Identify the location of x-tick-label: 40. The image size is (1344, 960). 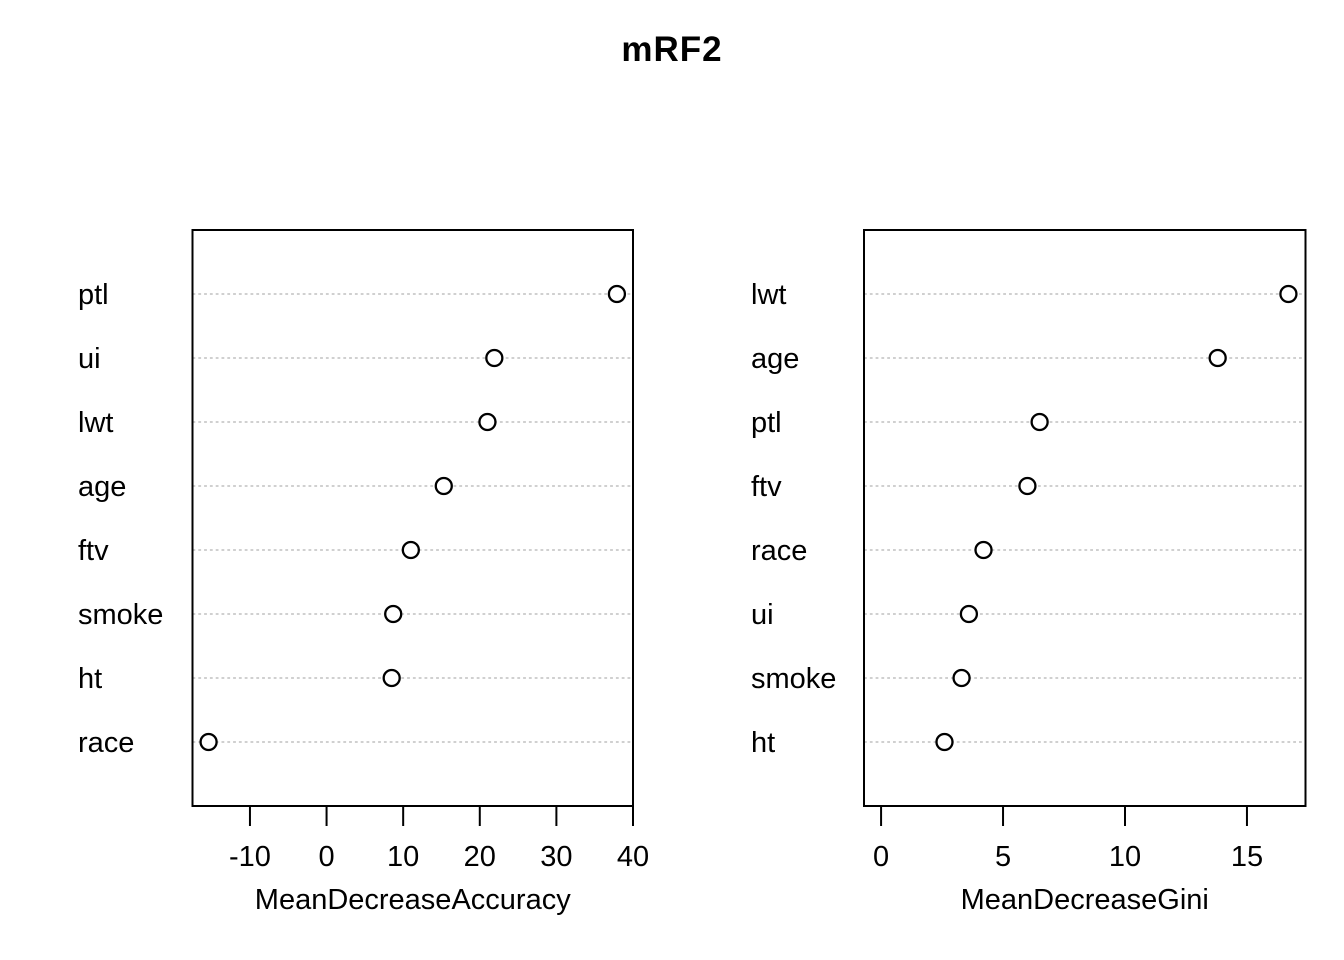
(633, 857).